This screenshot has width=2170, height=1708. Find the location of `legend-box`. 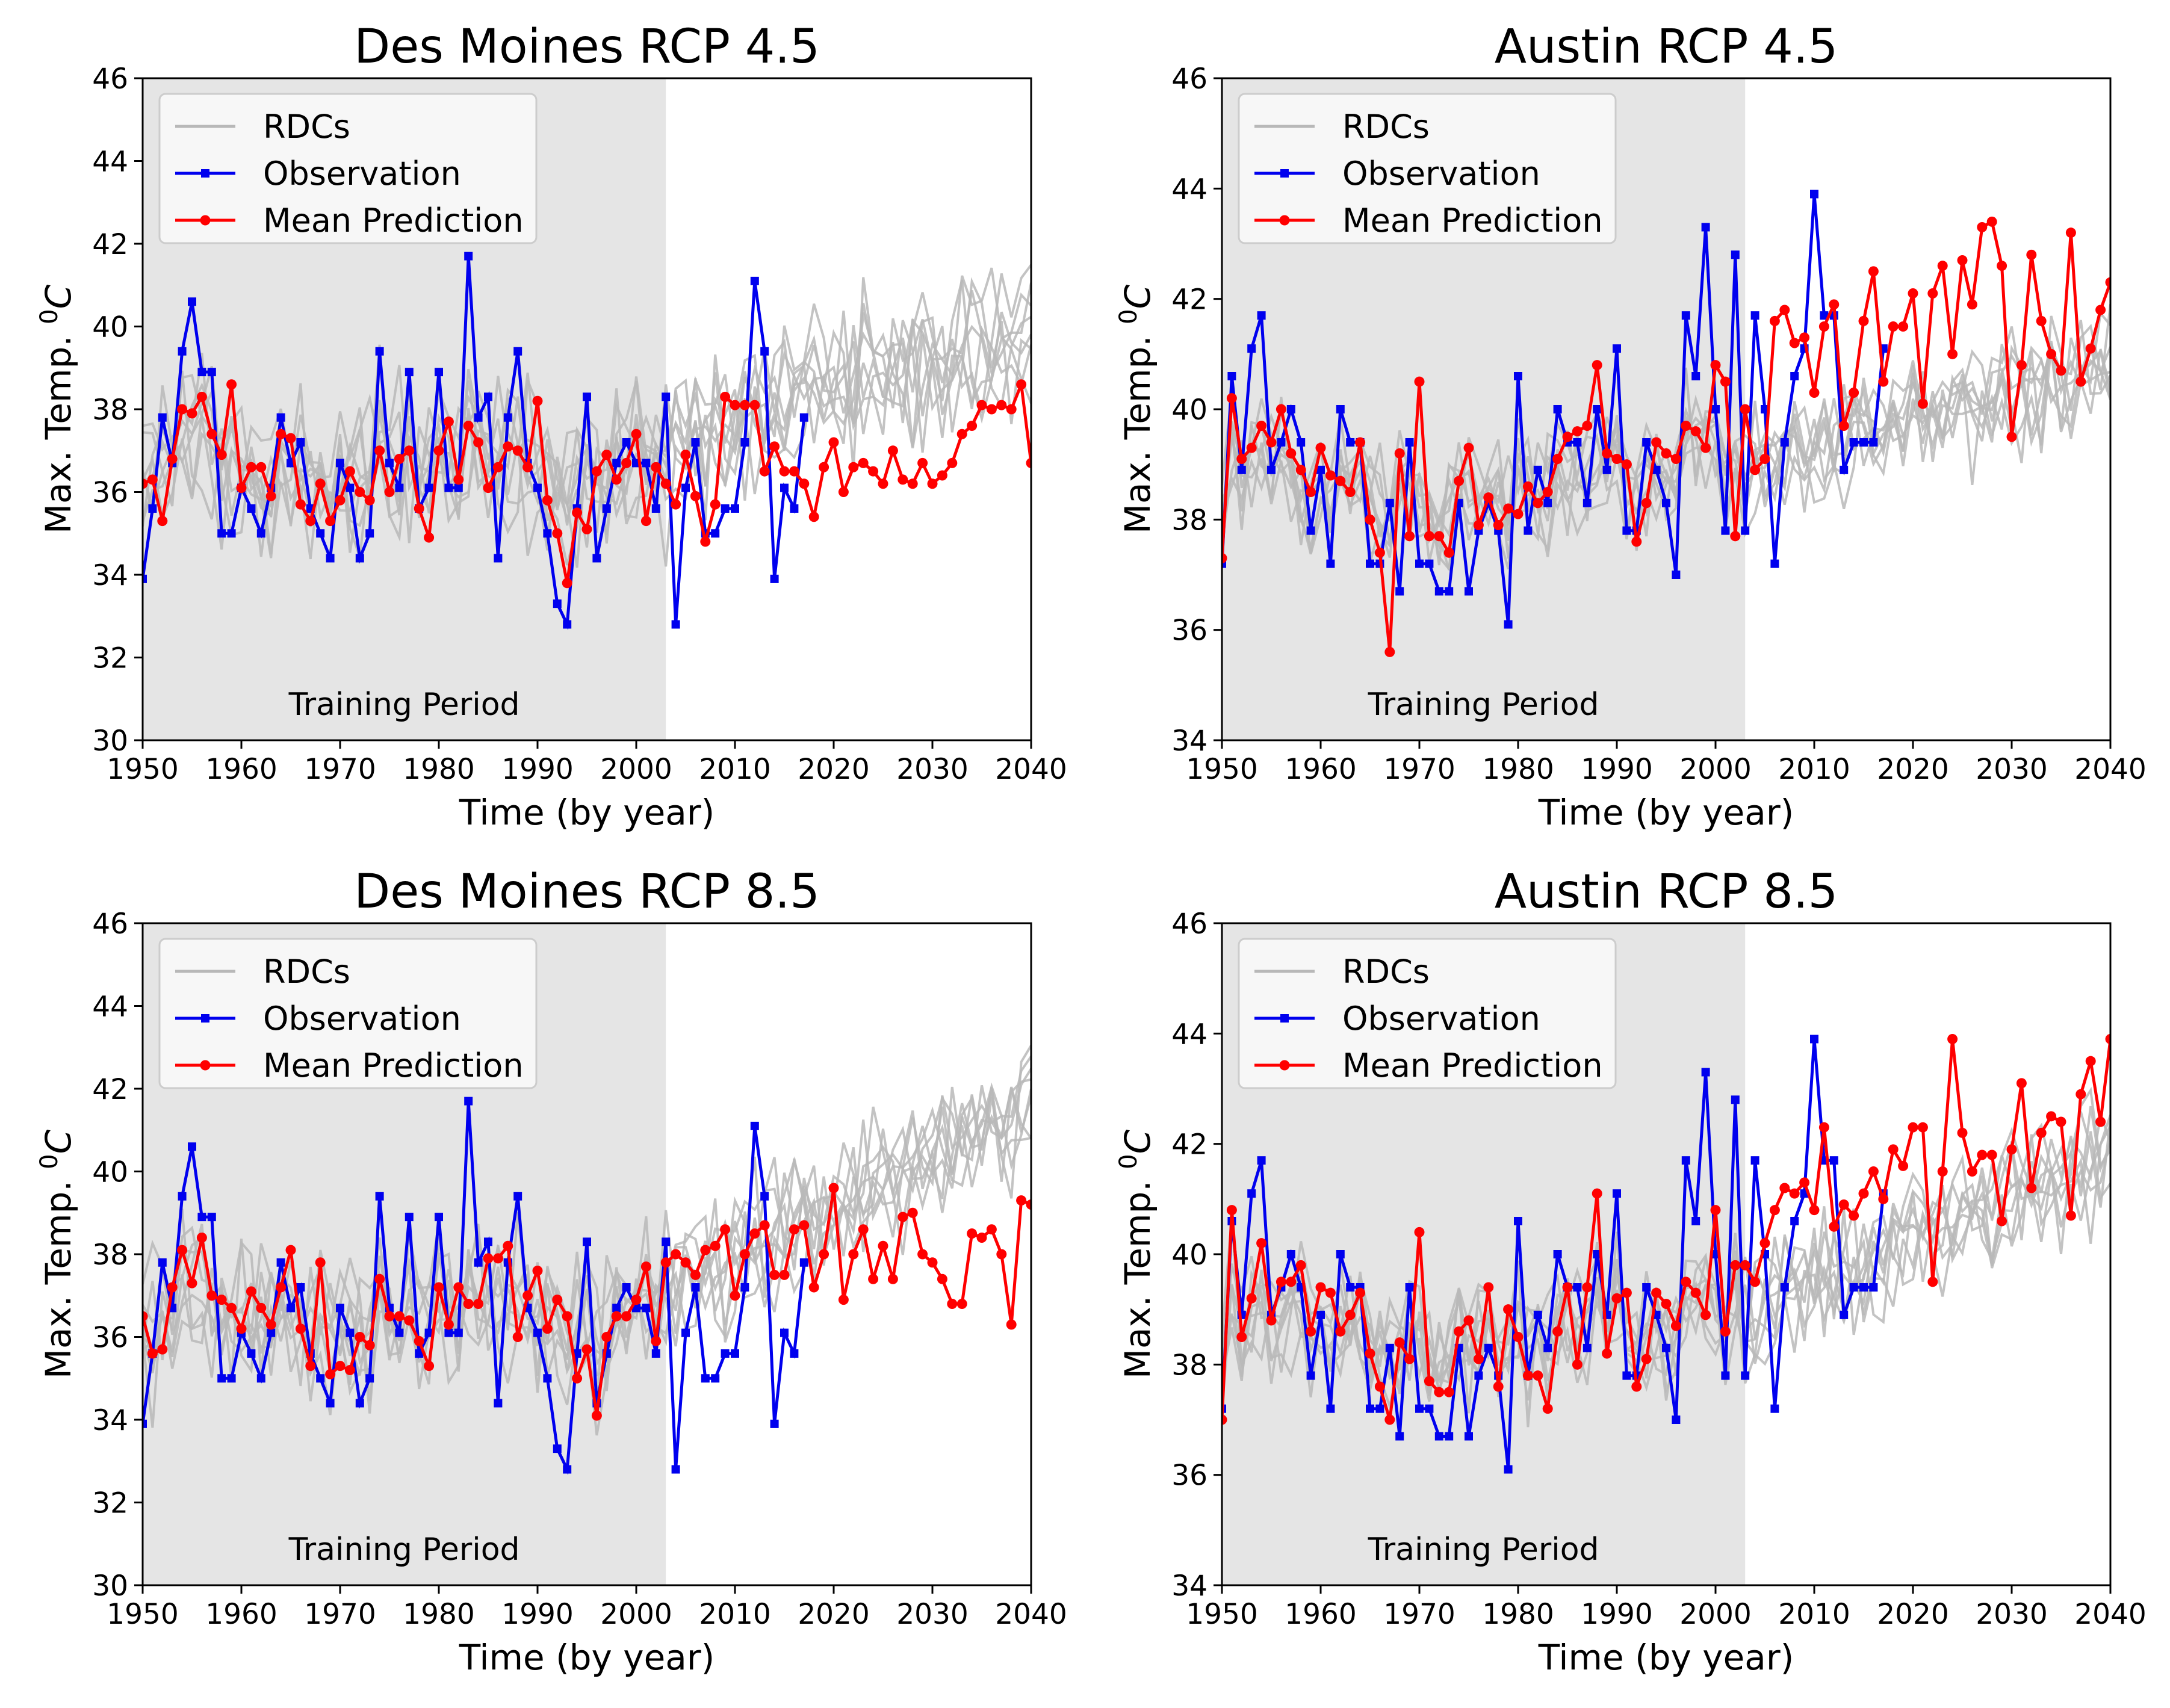

legend-box is located at coordinates (348, 168).